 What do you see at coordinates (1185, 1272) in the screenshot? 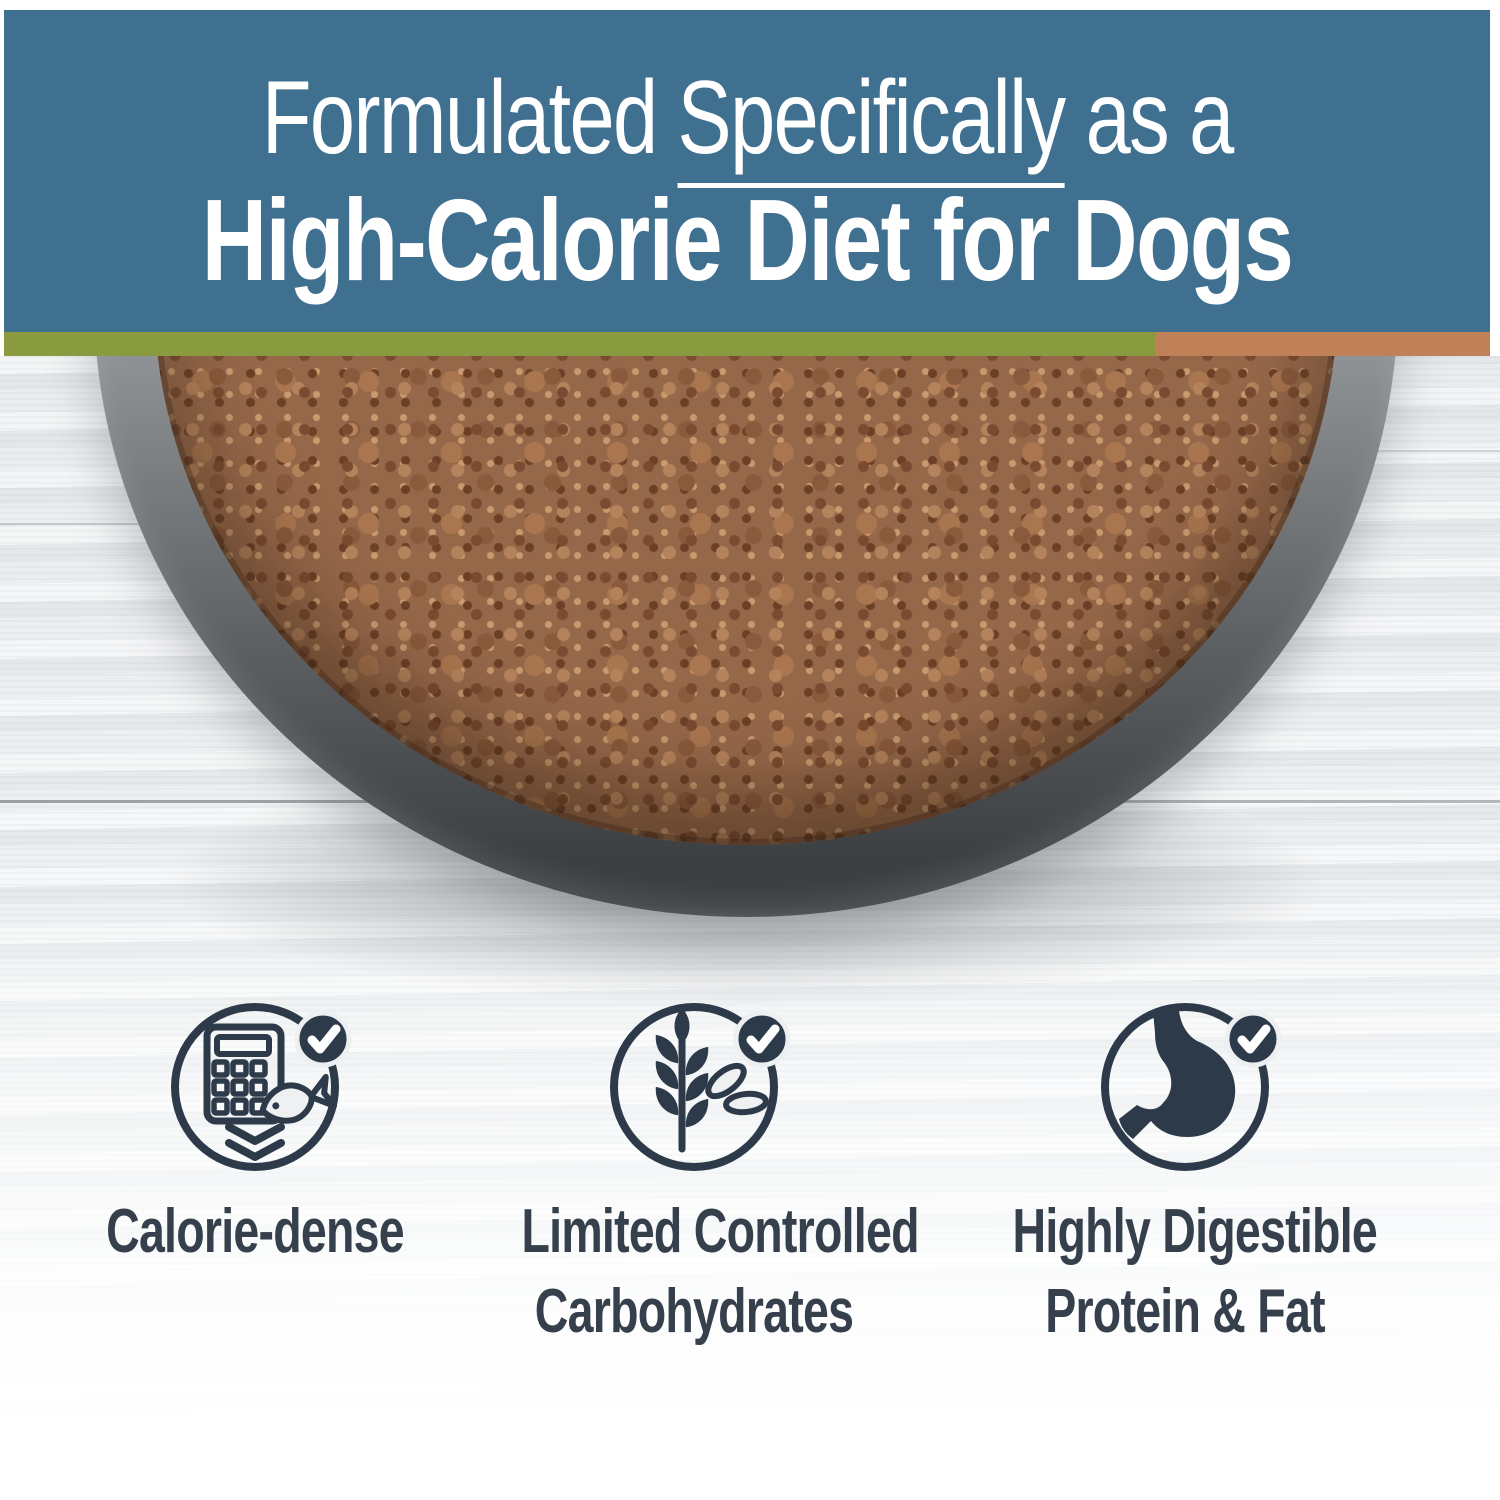
I see `feature-label: Highly Digestible Protein & Fat` at bounding box center [1185, 1272].